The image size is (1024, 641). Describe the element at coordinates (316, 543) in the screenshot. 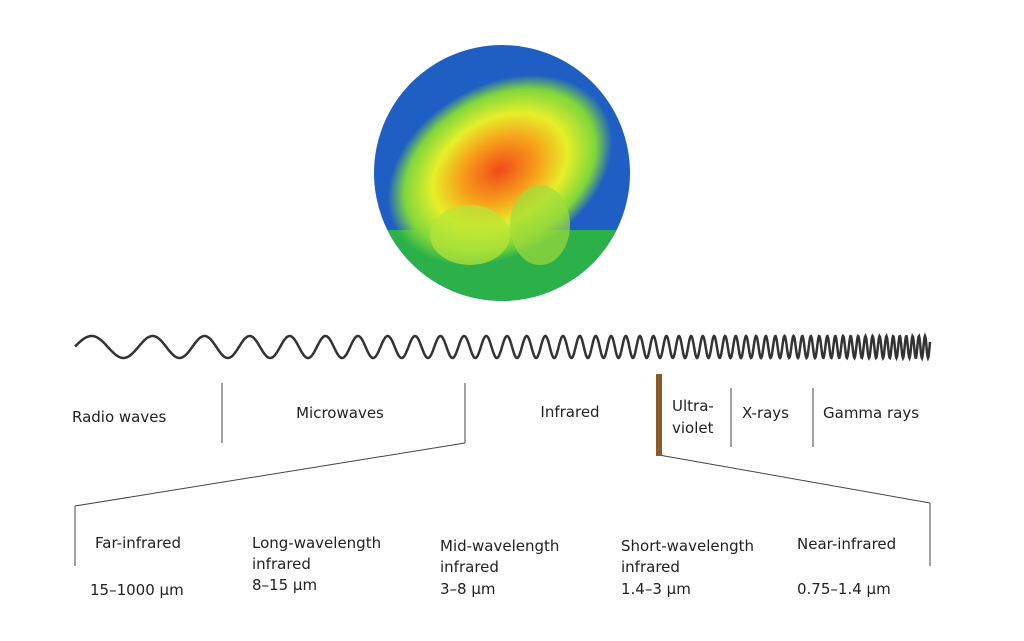

I see `subband-label: Long-wavelength` at that location.